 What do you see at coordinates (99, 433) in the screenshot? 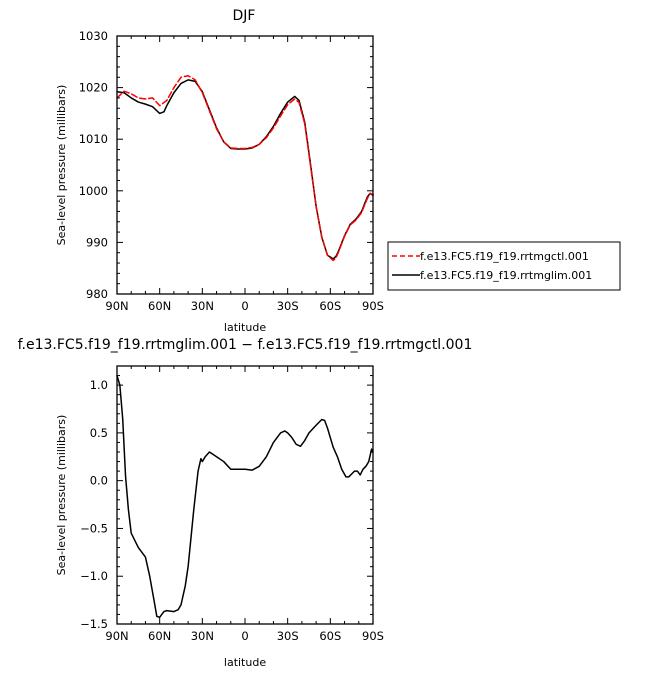
I see `y-tick-label: 0.5` at bounding box center [99, 433].